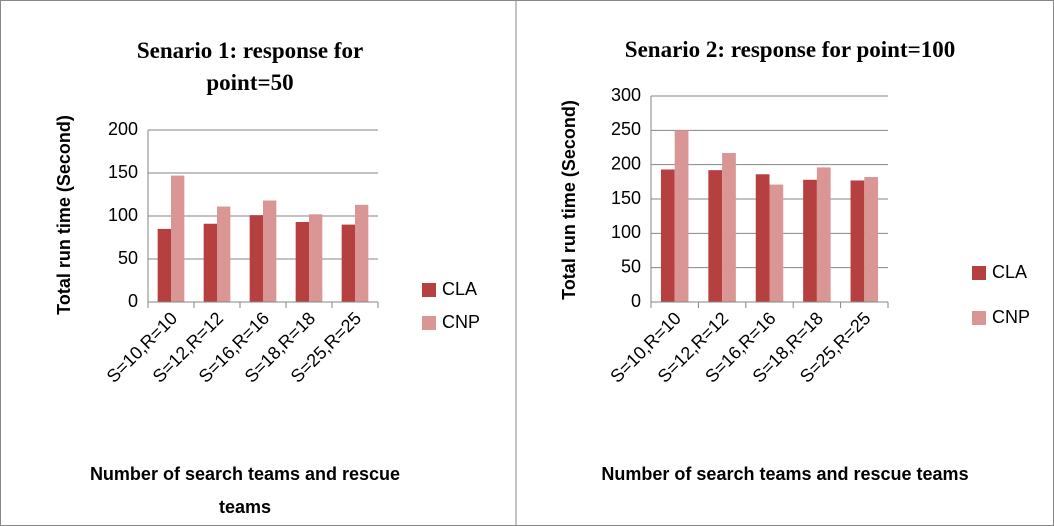  I want to click on y-tick-label: 250, so click(626, 129).